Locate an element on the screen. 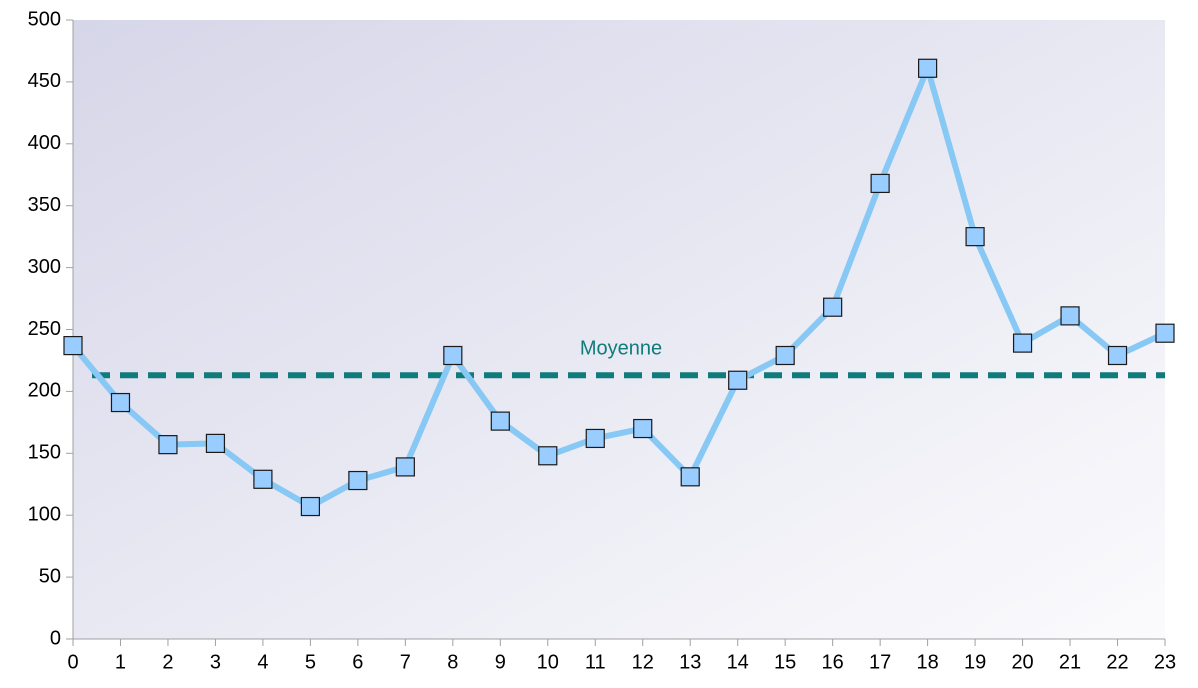 The image size is (1198, 688). x-tick-label: 21 is located at coordinates (1070, 662).